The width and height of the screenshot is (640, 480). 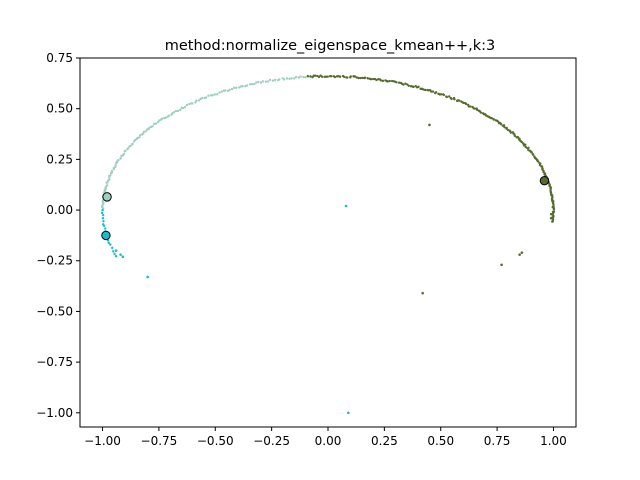 What do you see at coordinates (59, 210) in the screenshot?
I see `y-tick-label: 0.00` at bounding box center [59, 210].